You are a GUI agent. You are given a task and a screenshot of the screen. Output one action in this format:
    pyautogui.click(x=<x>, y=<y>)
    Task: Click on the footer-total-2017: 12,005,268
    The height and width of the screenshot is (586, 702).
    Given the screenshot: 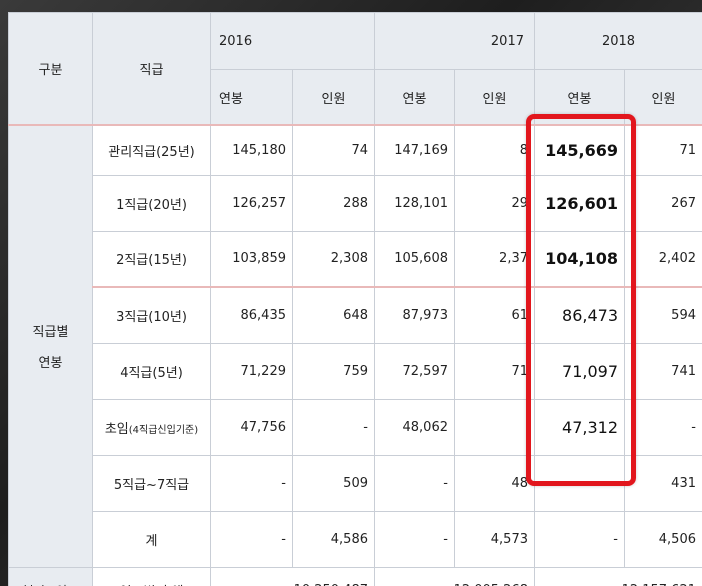 What is the action you would take?
    pyautogui.click(x=454, y=576)
    